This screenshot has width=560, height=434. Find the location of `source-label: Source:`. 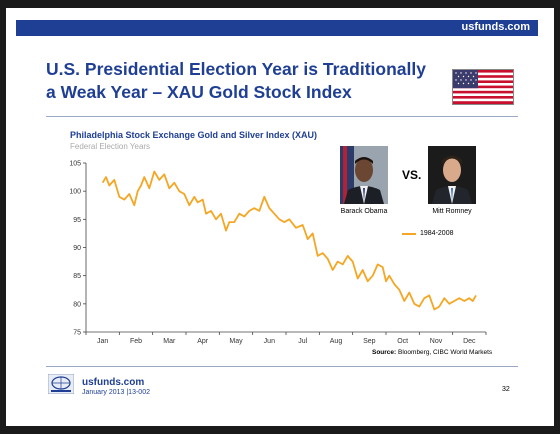

source-label: Source: is located at coordinates (384, 352).